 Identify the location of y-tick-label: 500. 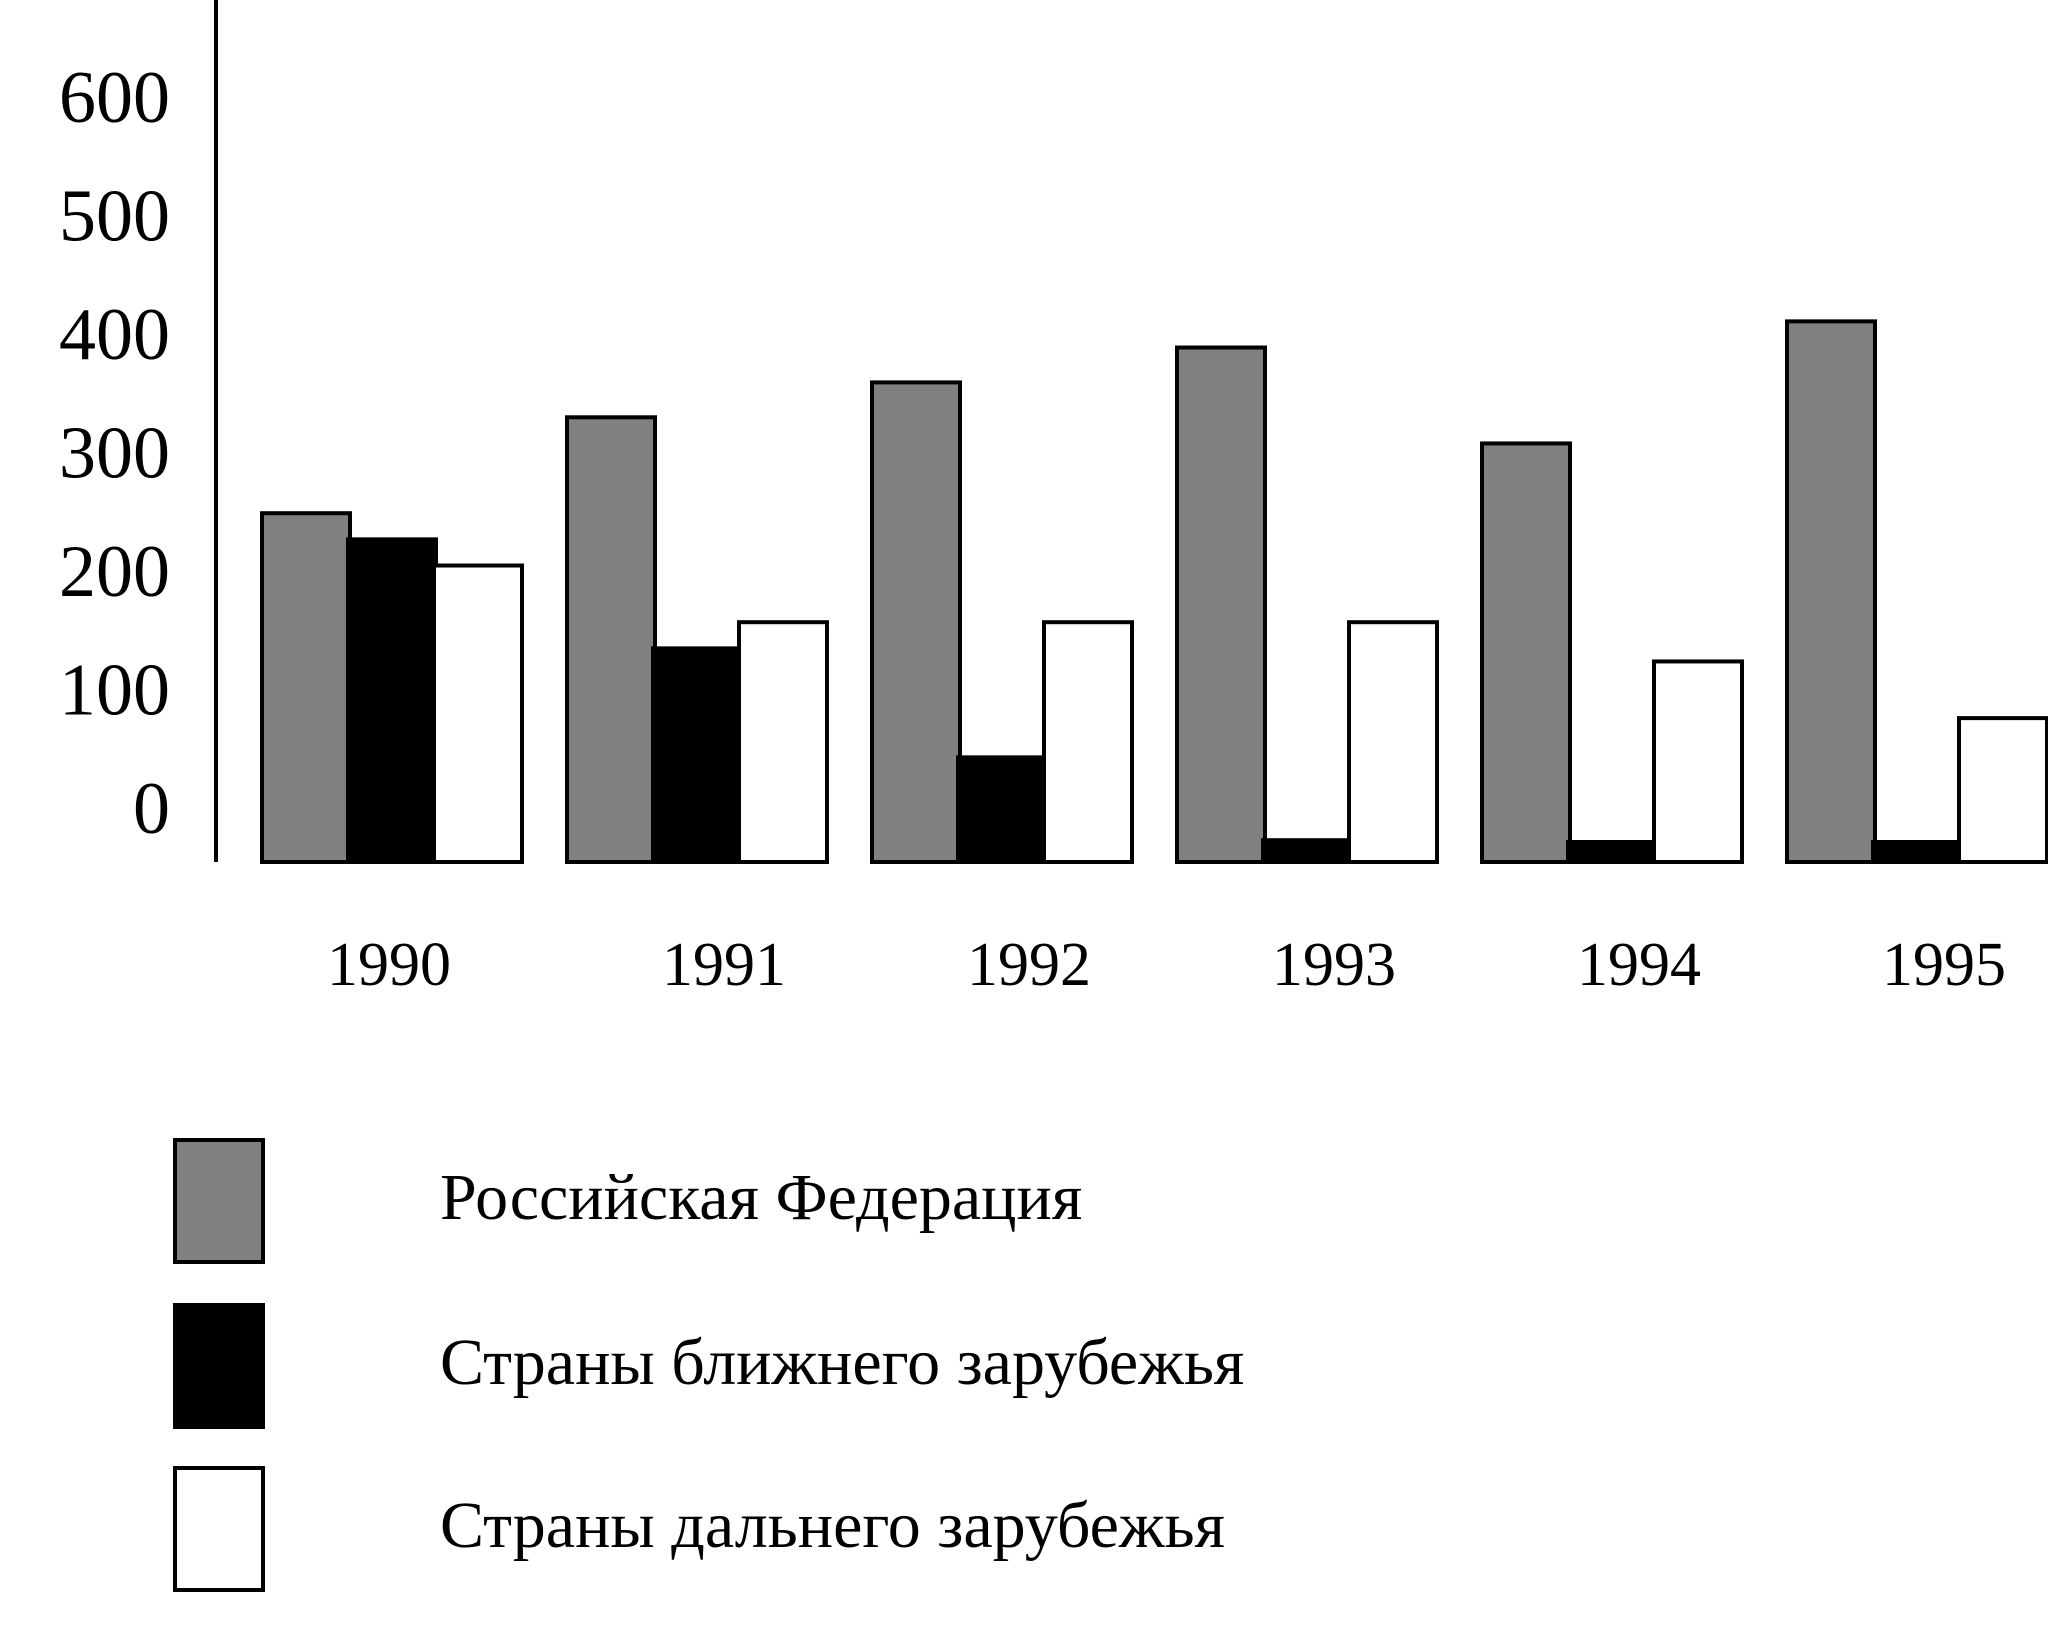
(114, 216).